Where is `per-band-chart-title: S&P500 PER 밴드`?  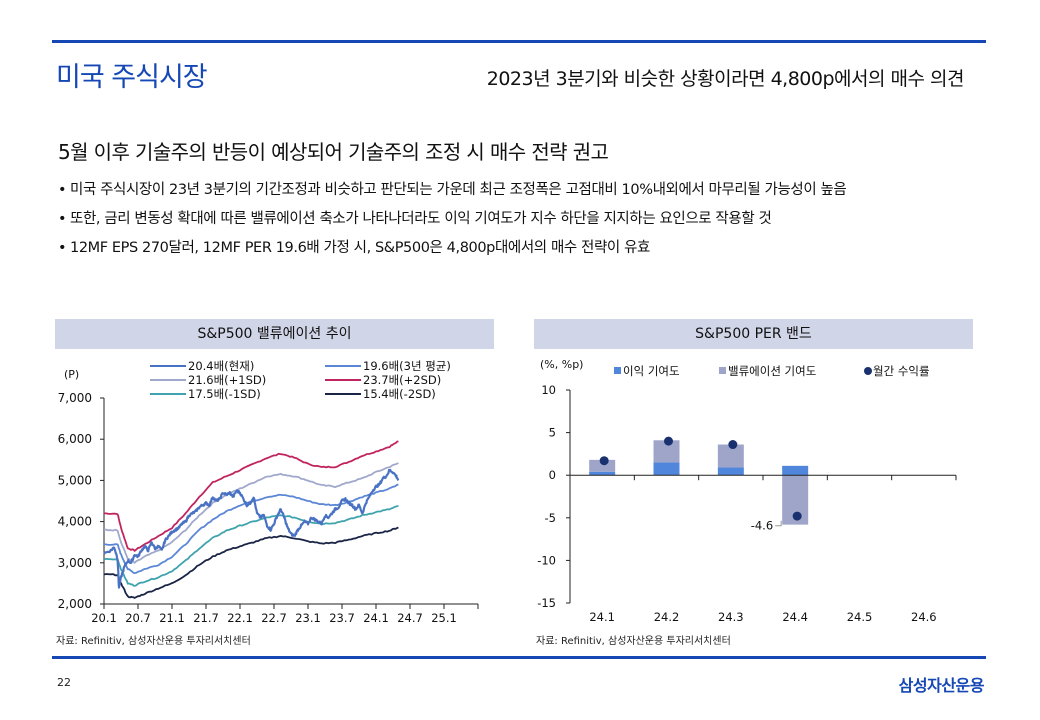
per-band-chart-title: S&P500 PER 밴드 is located at coordinates (753, 334).